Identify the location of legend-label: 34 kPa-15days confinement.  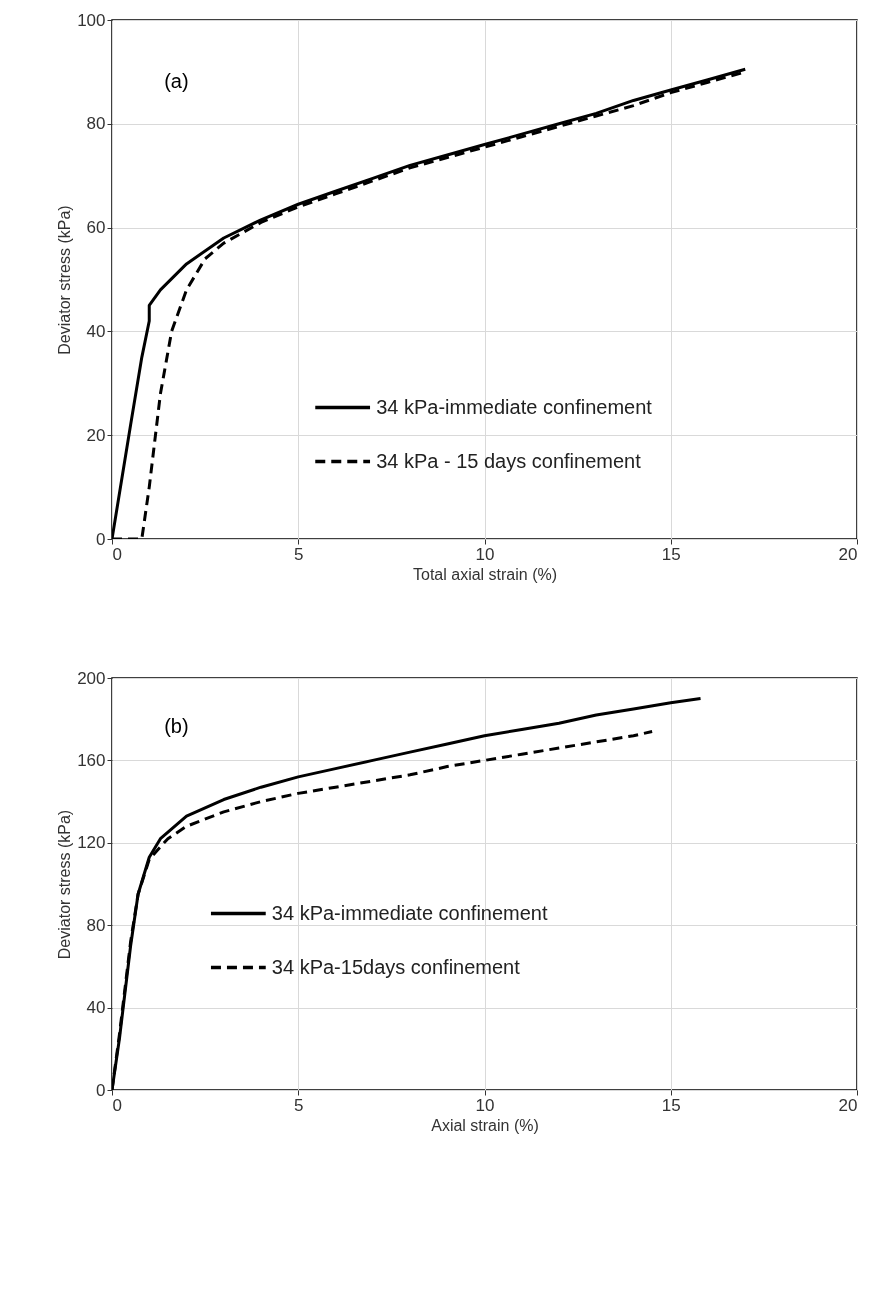
(396, 966).